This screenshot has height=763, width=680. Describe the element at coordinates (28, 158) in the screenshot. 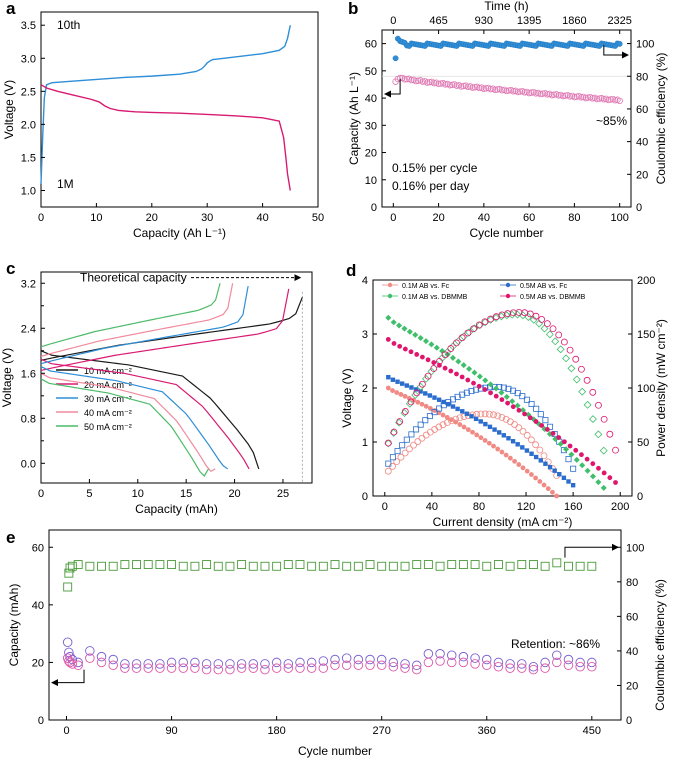

I see `panel-a-ytick-label: 1.5` at that location.